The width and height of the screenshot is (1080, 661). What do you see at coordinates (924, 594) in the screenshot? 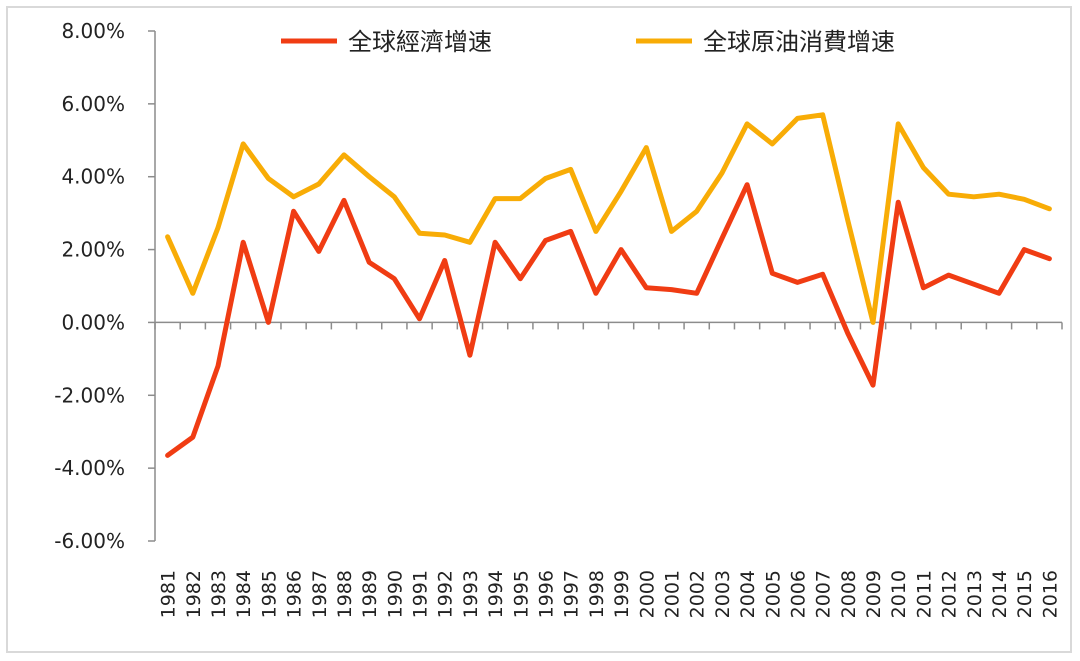
I see `x-tick-label: 2011` at bounding box center [924, 594].